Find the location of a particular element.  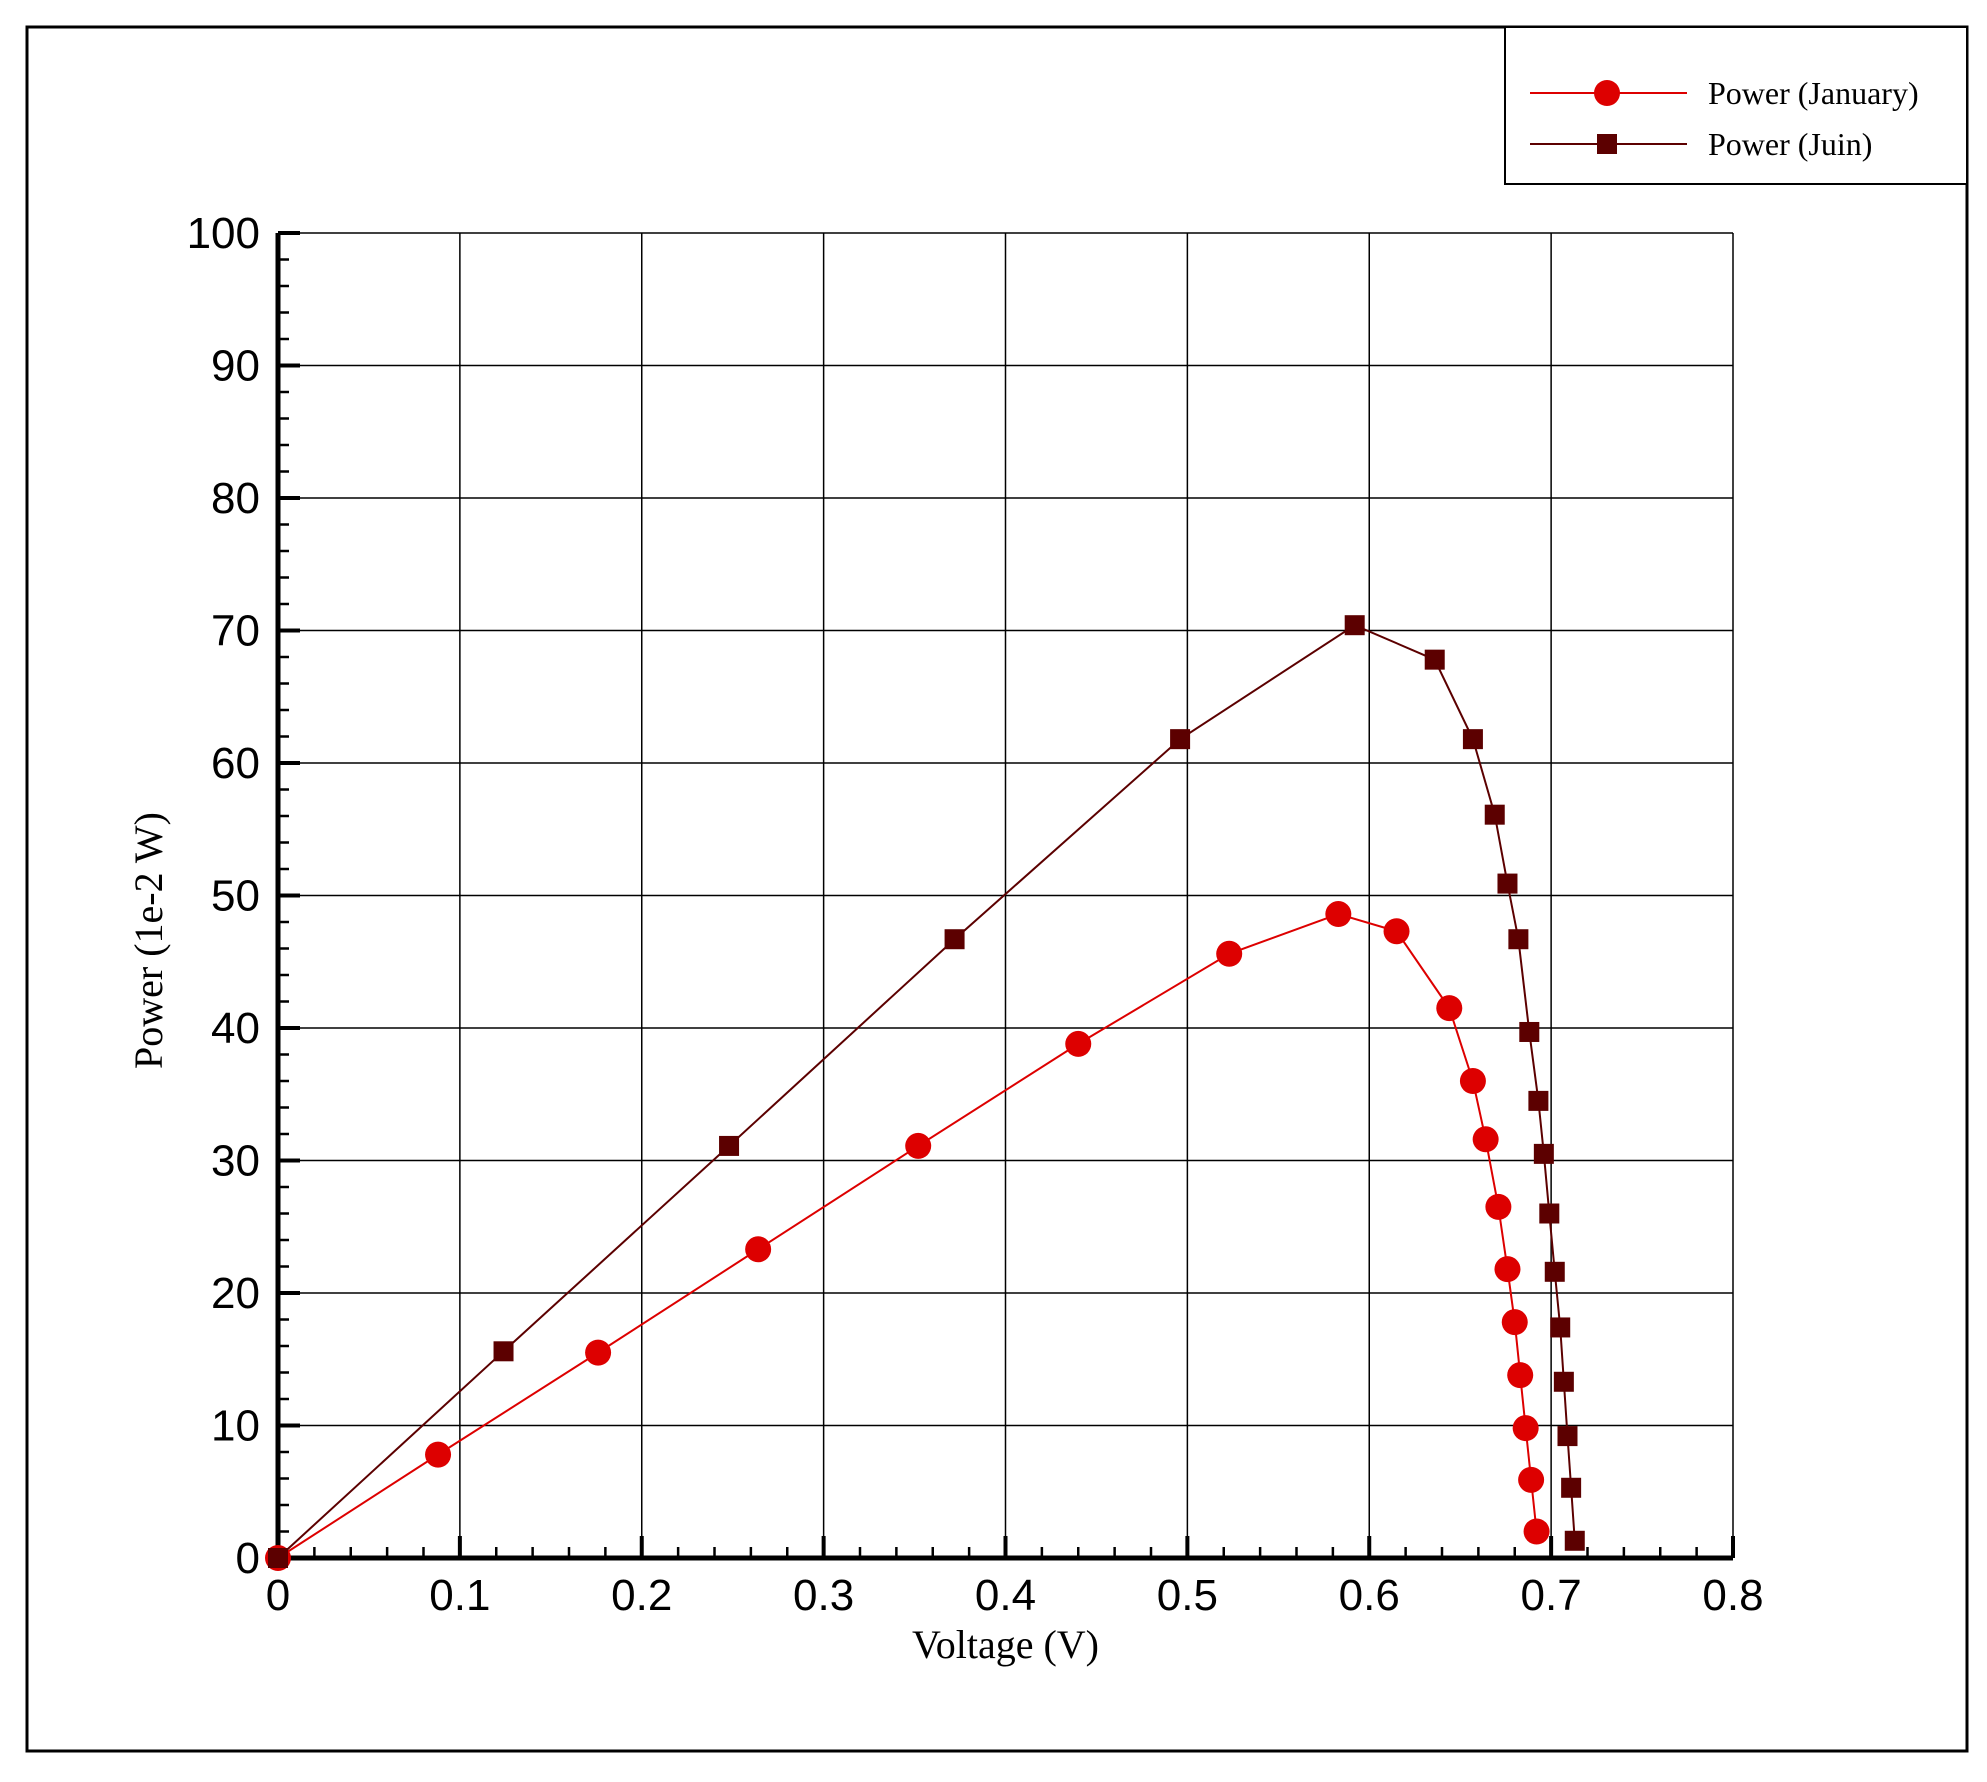

x-tick-label: 0.2 is located at coordinates (641, 1595).